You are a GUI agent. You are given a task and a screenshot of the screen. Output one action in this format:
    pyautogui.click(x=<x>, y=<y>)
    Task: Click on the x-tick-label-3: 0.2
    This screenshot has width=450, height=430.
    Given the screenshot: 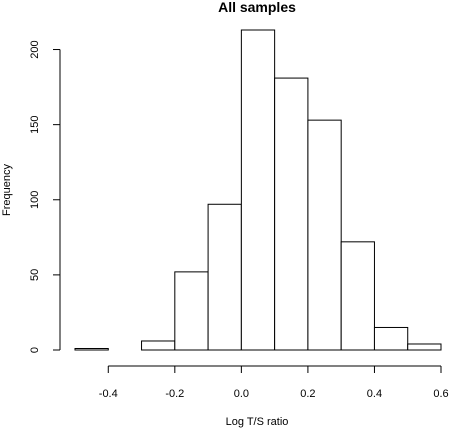 What is the action you would take?
    pyautogui.click(x=307, y=394)
    